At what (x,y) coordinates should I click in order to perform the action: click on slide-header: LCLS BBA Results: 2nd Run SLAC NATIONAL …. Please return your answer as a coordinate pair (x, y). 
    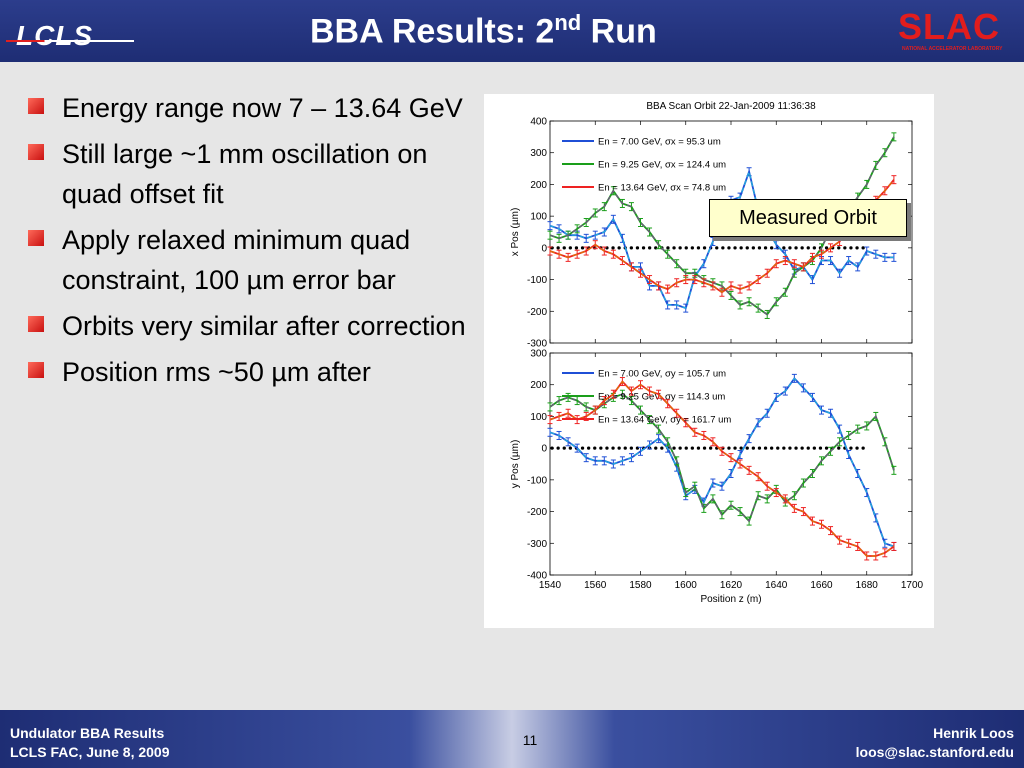
    Looking at the image, I should click on (512, 31).